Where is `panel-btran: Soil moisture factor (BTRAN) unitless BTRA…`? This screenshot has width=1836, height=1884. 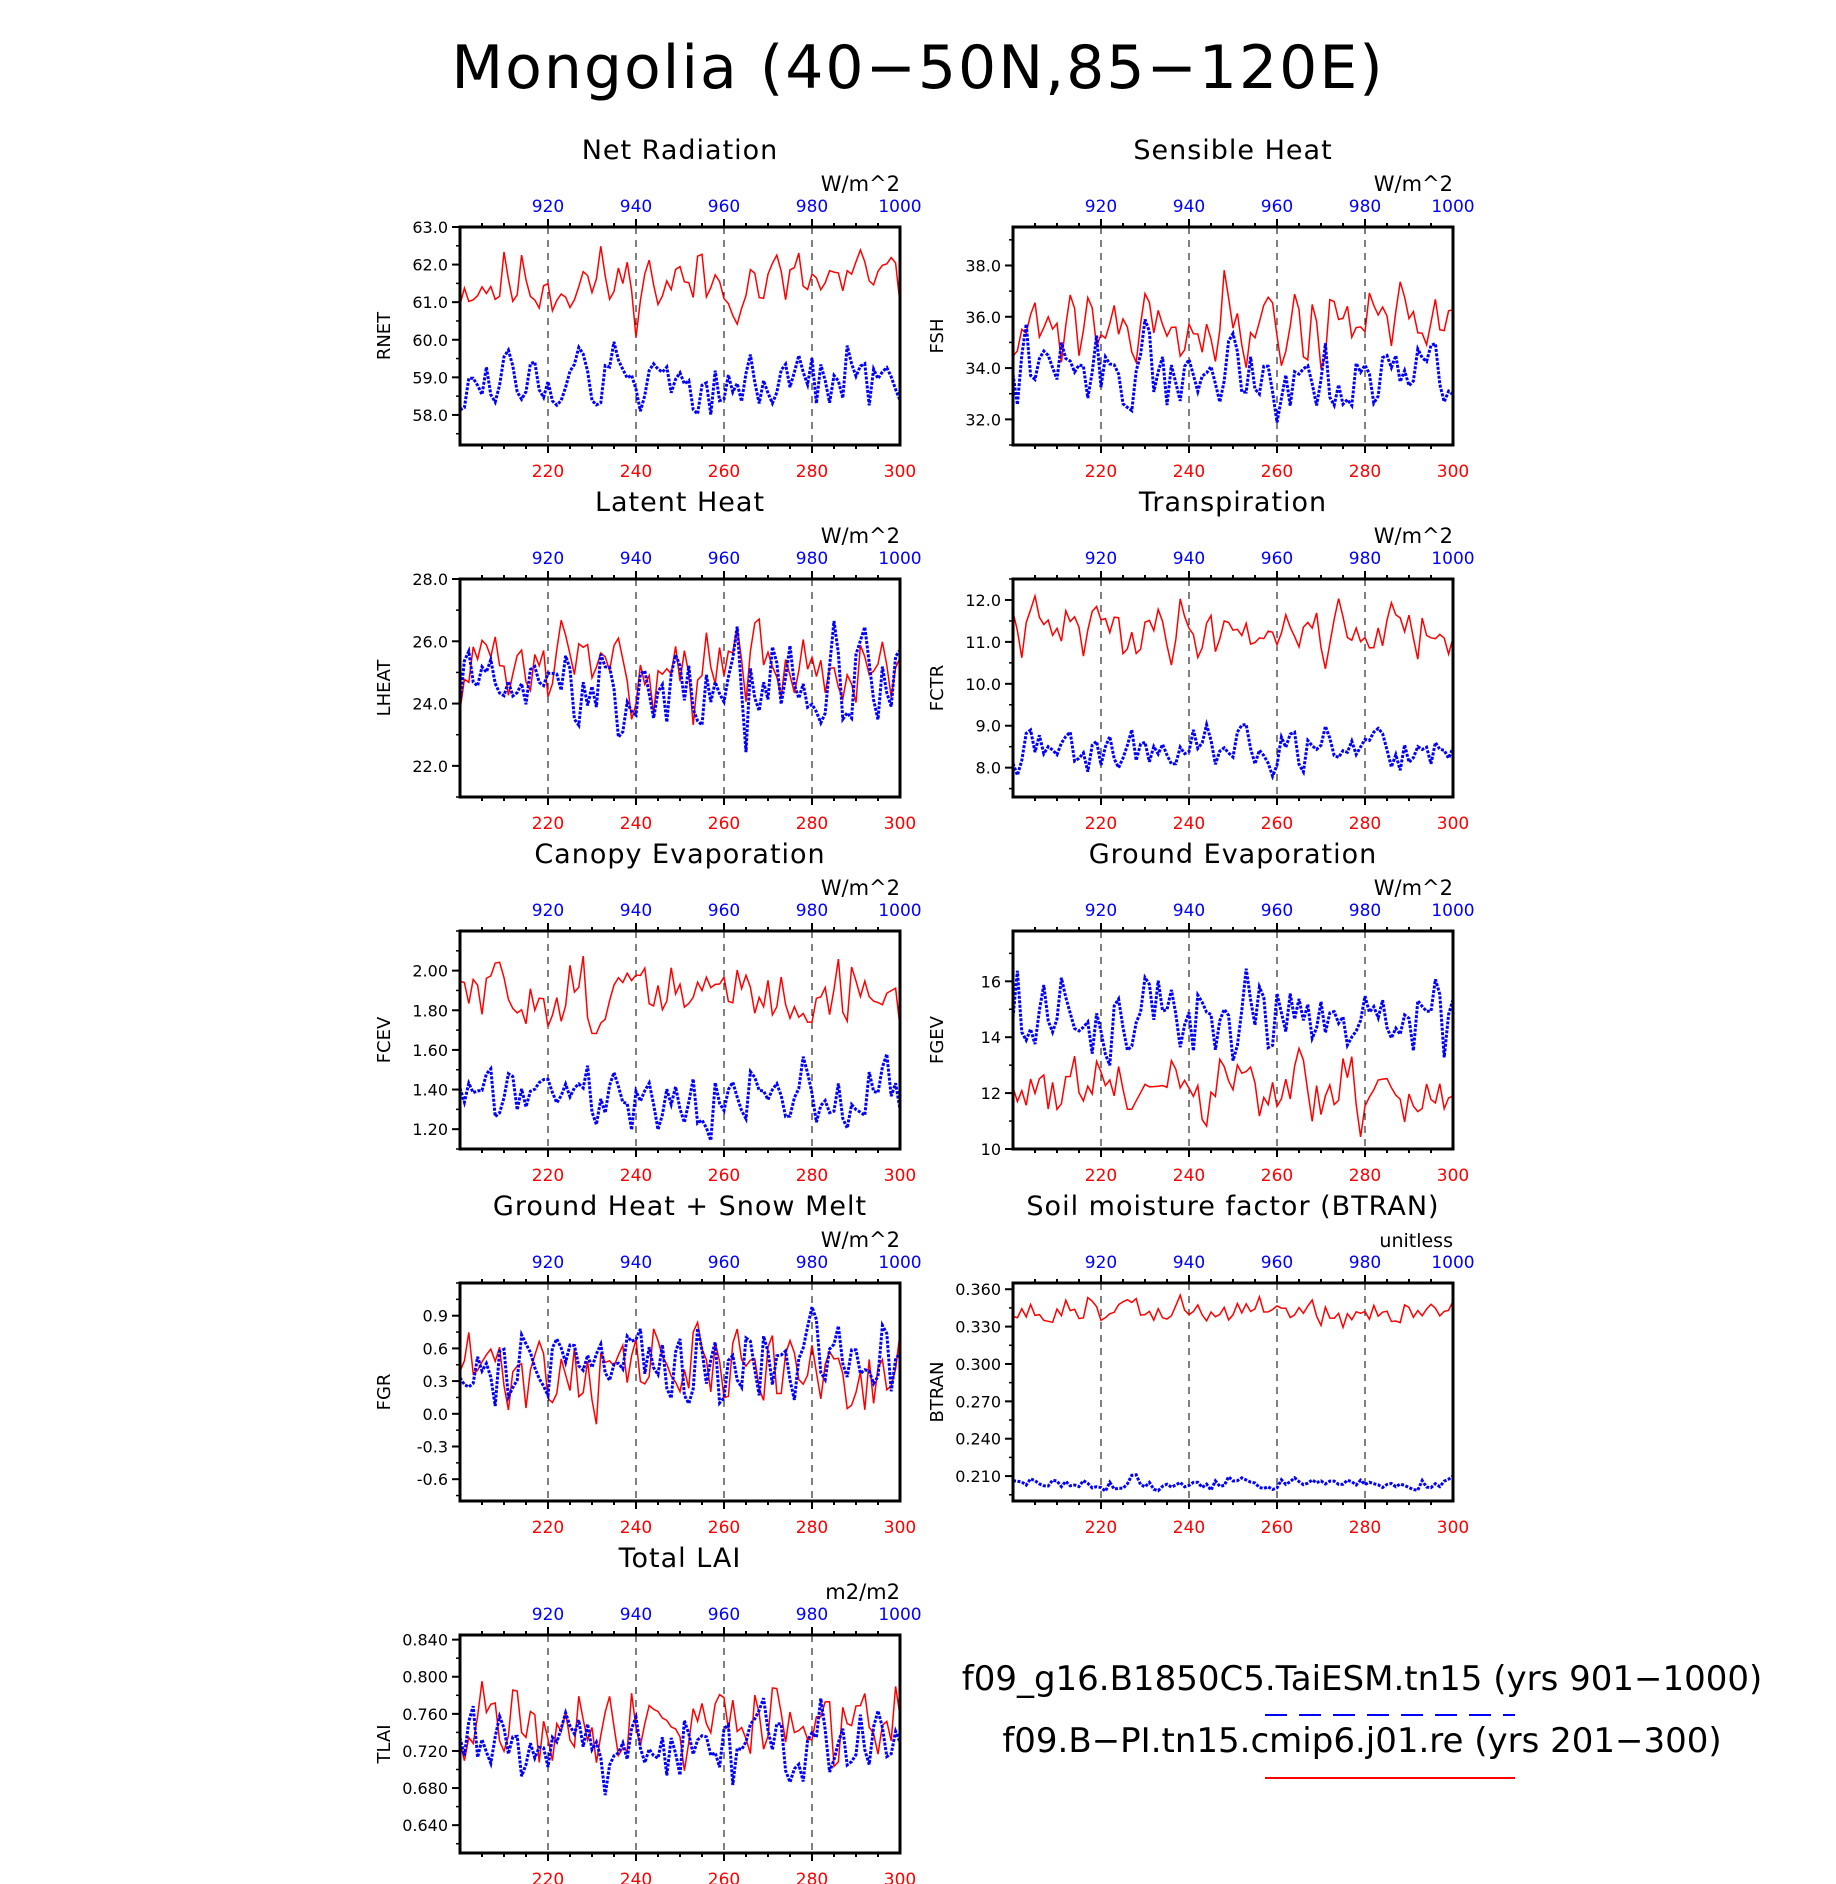
panel-btran: Soil moisture factor (BTRAN) unitless BTRA… is located at coordinates (1201, 1364).